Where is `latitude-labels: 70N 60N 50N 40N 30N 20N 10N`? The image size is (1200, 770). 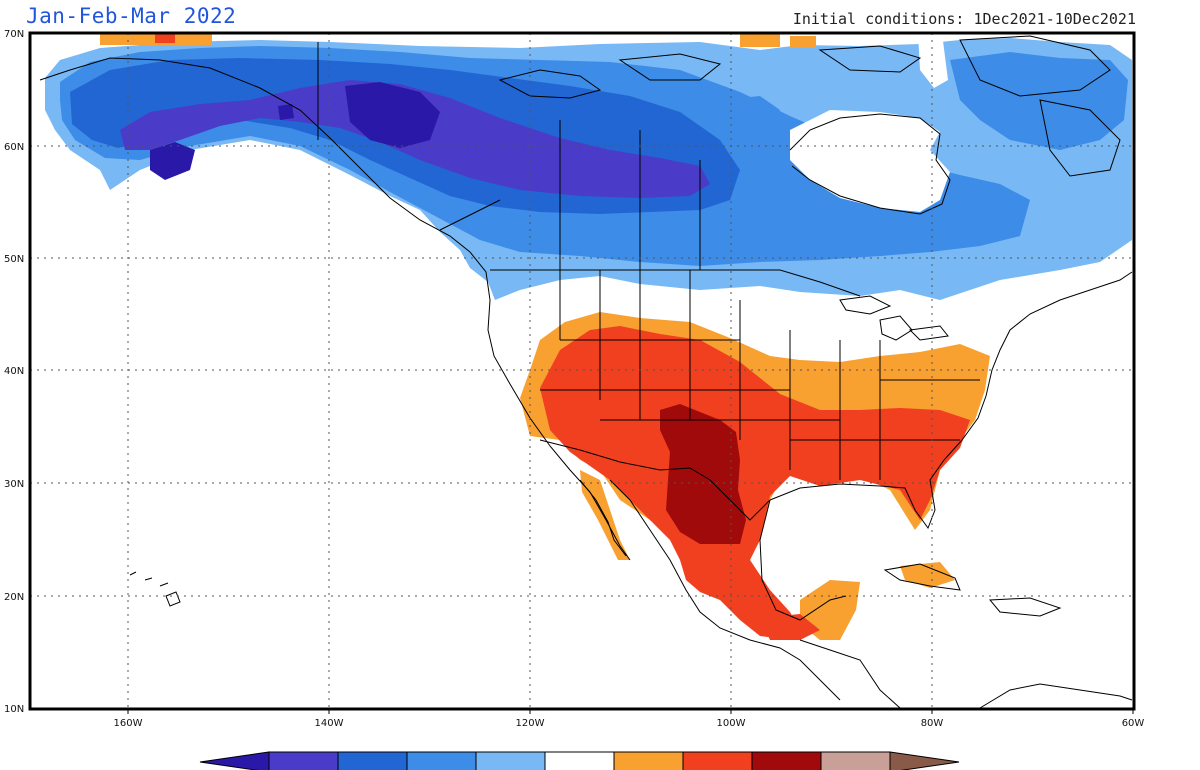
latitude-labels: 70N 60N 50N 40N 30N 20N 10N is located at coordinates (14, 372).